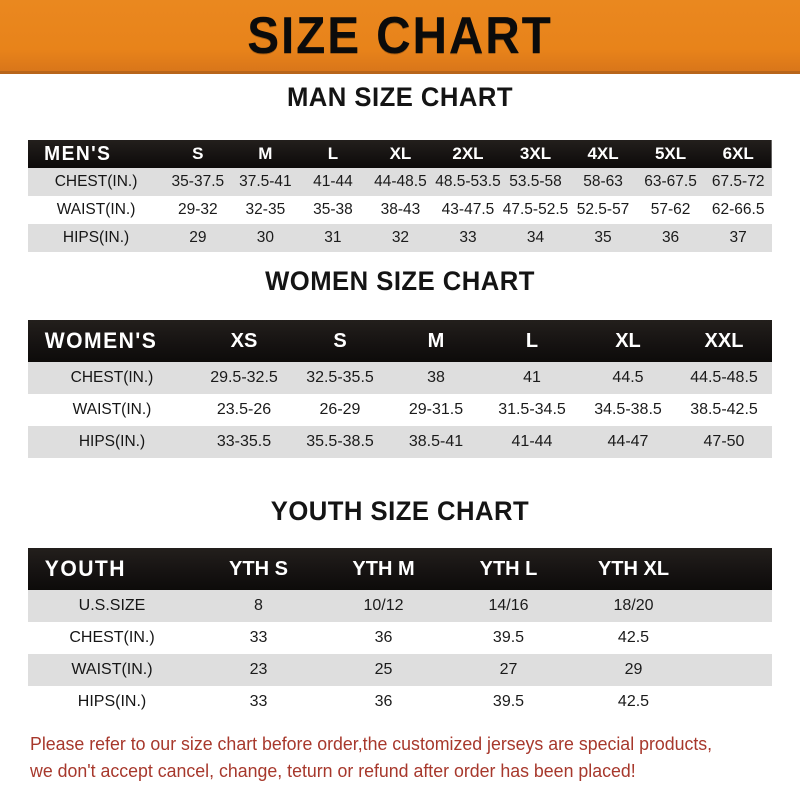 Image resolution: width=800 pixels, height=800 pixels. I want to click on youth-section-title: YOUTH SIZE CHART, so click(400, 511).